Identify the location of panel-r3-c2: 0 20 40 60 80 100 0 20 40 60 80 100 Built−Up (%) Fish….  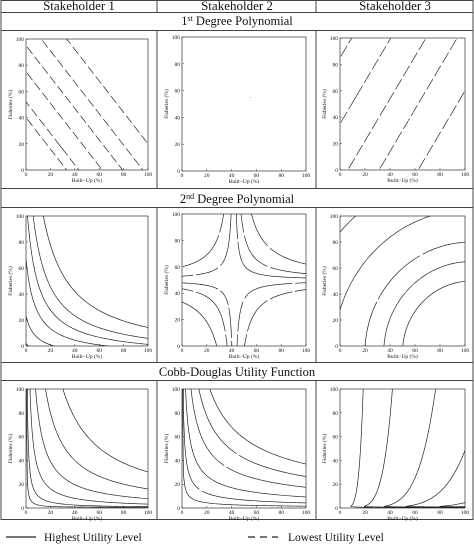
(236, 454).